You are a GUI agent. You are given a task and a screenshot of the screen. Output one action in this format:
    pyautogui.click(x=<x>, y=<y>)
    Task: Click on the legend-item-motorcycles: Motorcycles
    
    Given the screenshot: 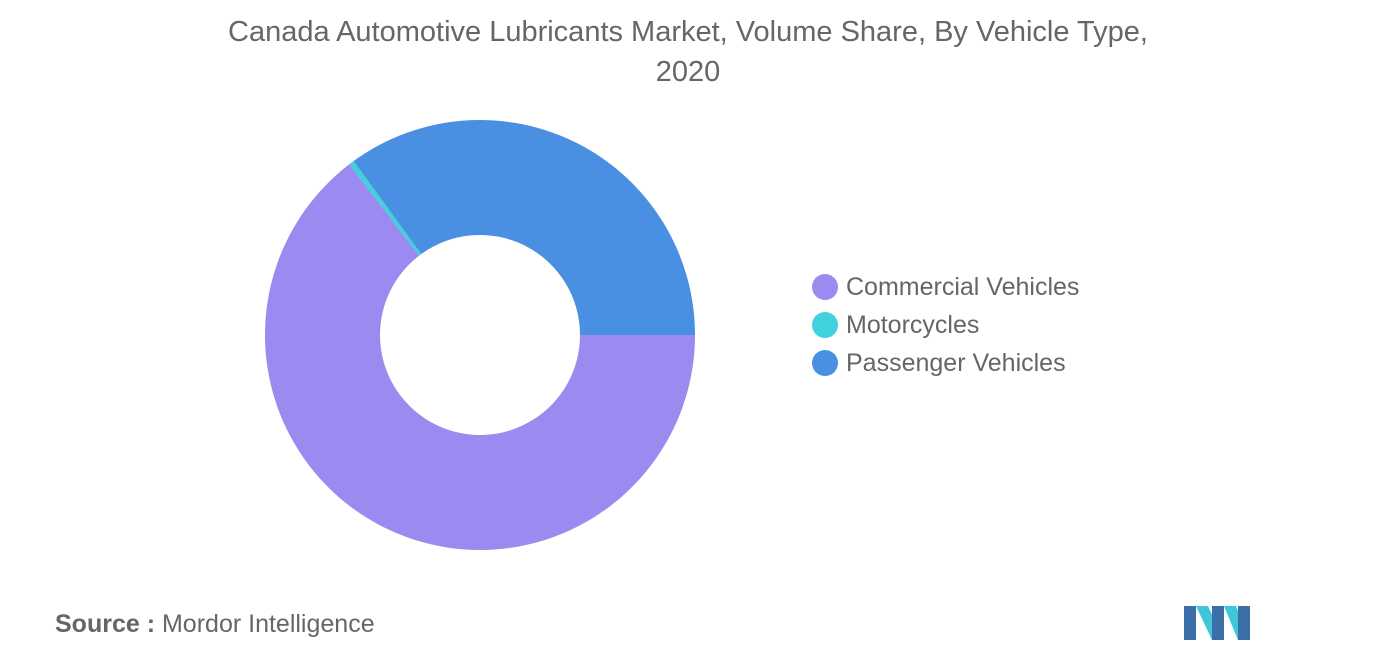 What is the action you would take?
    pyautogui.click(x=945, y=325)
    